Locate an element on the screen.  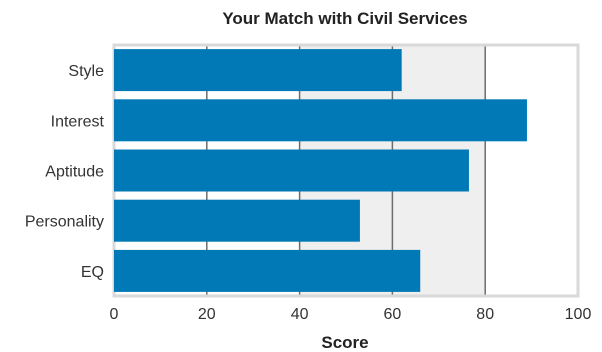
x-tick-labels: 0 20 40 60 80 100 is located at coordinates (351, 314).